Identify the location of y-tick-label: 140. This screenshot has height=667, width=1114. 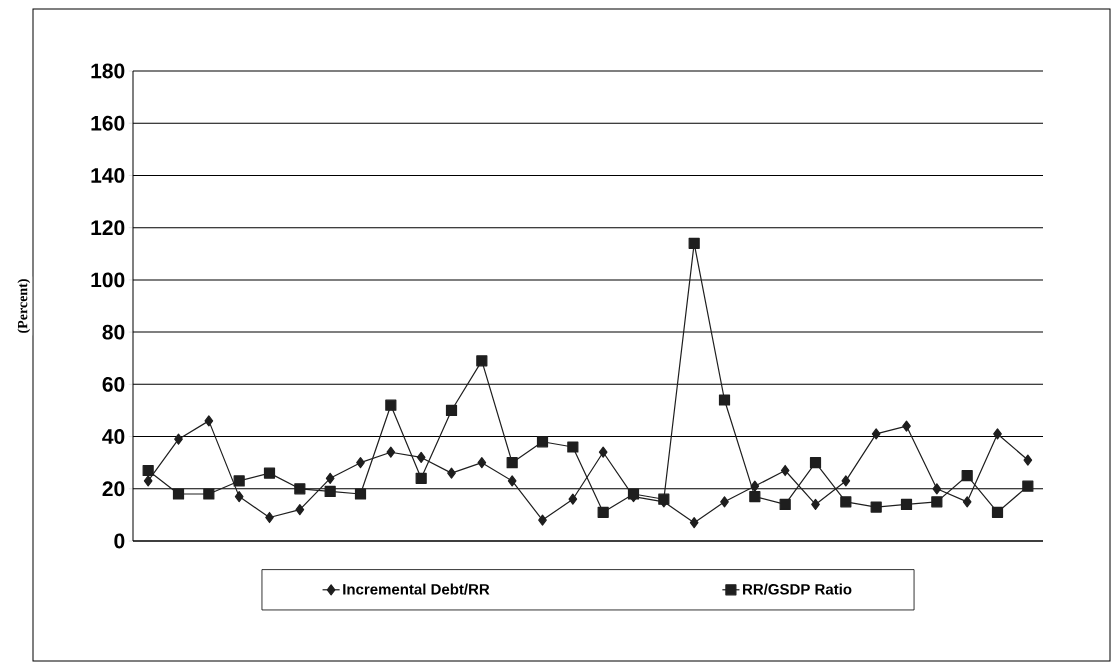
(108, 175).